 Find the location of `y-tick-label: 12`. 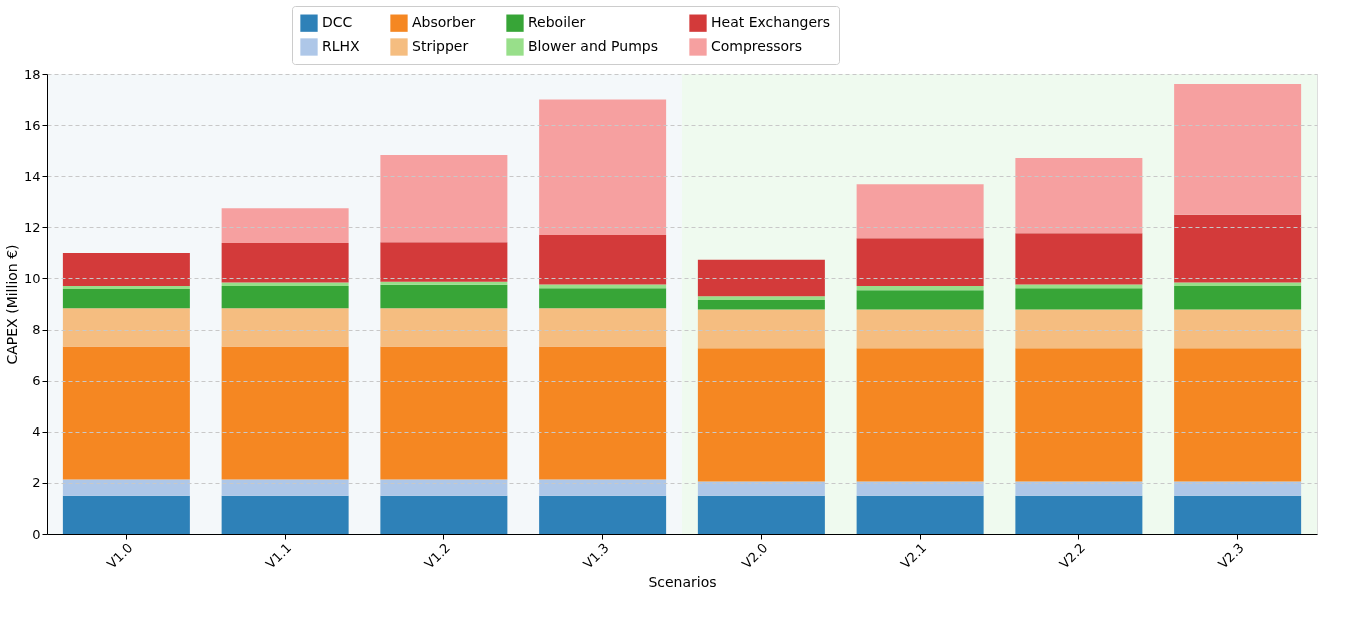

y-tick-label: 12 is located at coordinates (32, 227).